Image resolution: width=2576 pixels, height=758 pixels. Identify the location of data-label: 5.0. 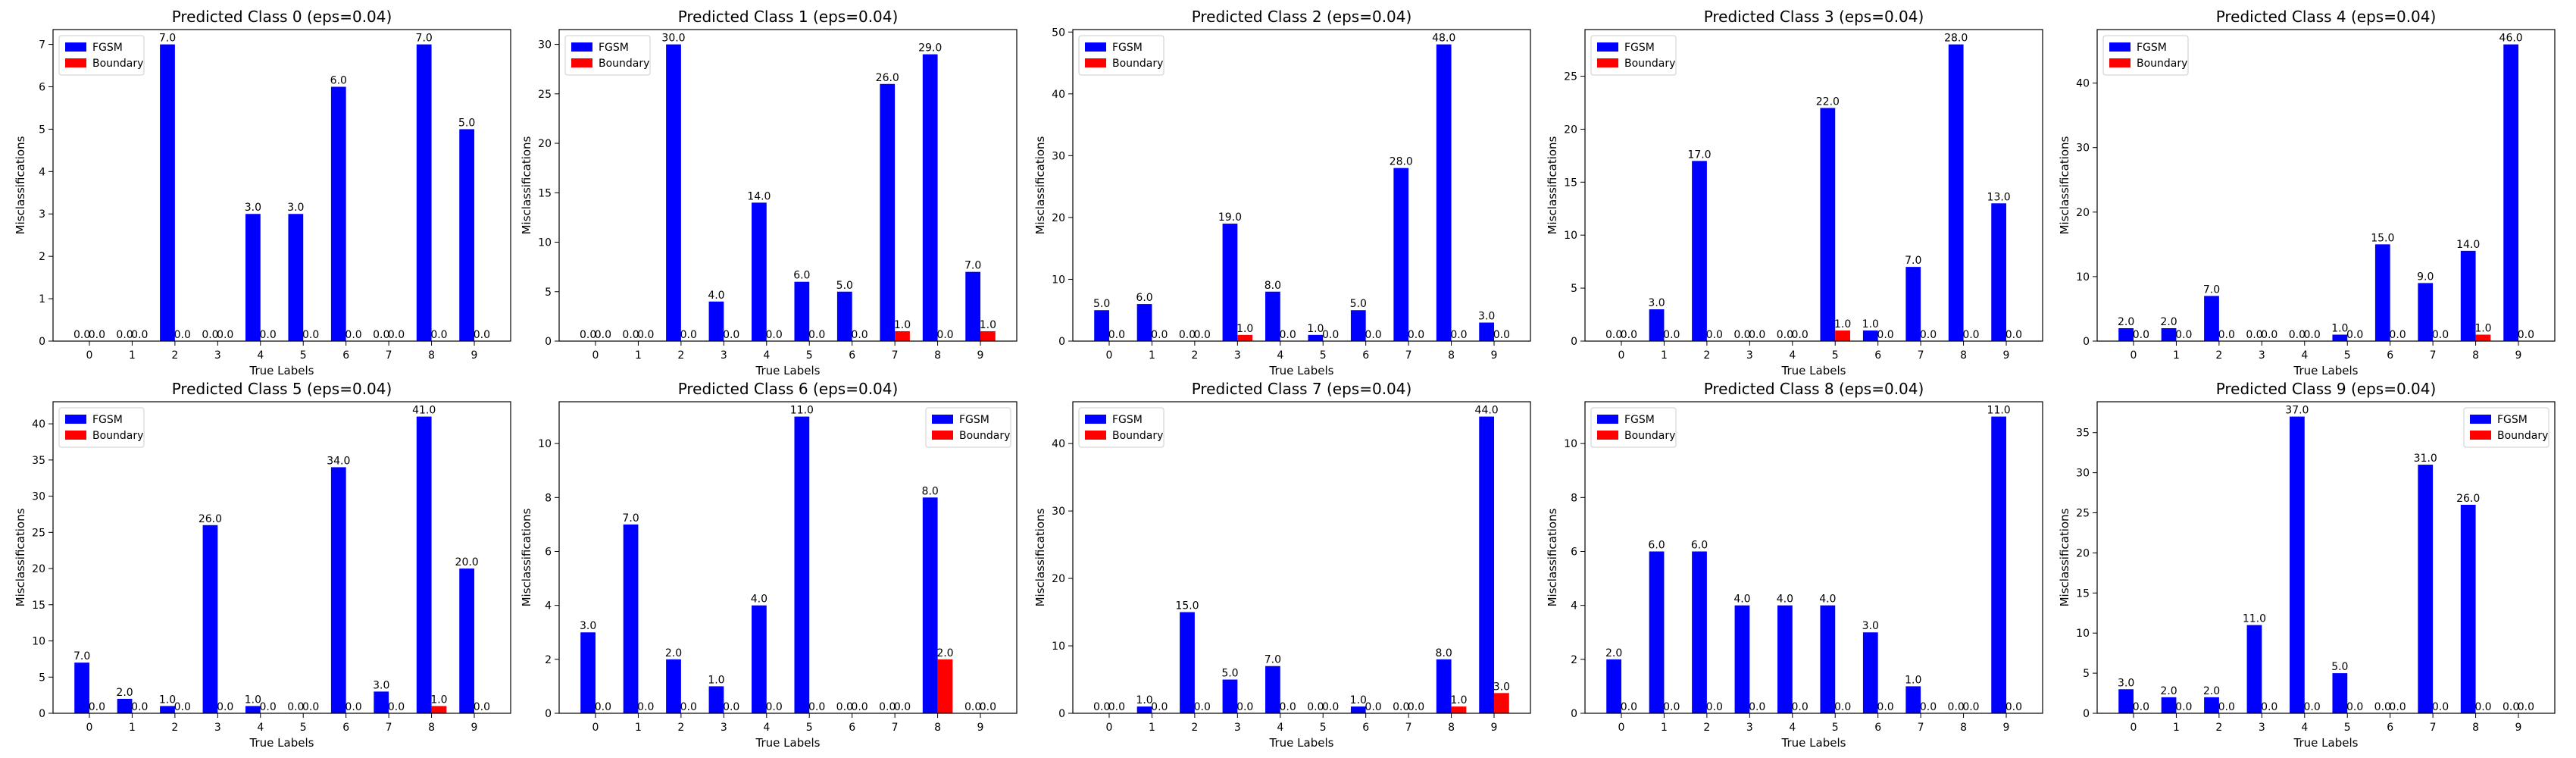
(844, 286).